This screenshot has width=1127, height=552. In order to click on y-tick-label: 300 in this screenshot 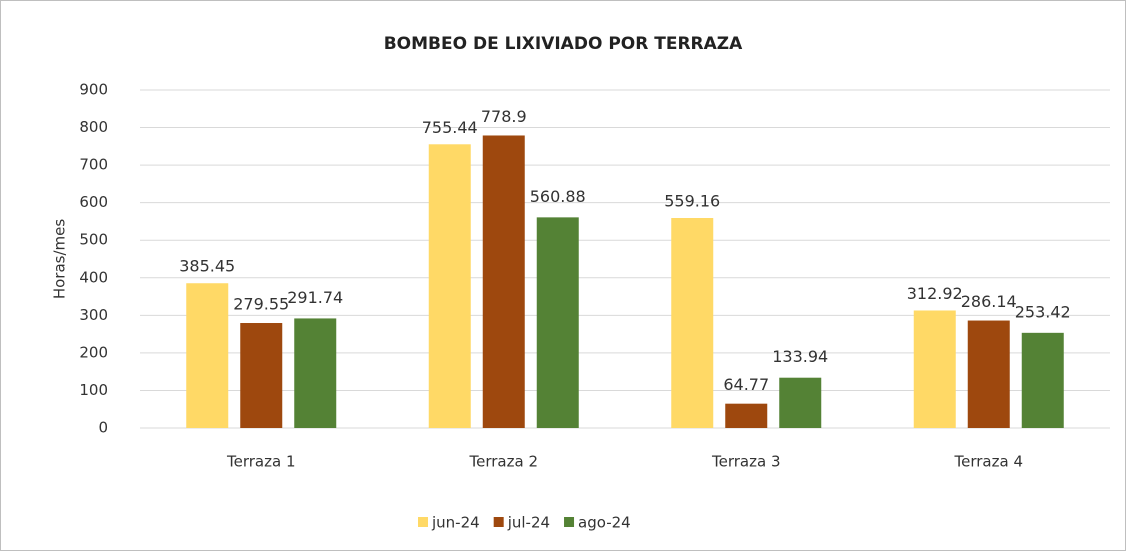, I will do `click(93, 315)`.